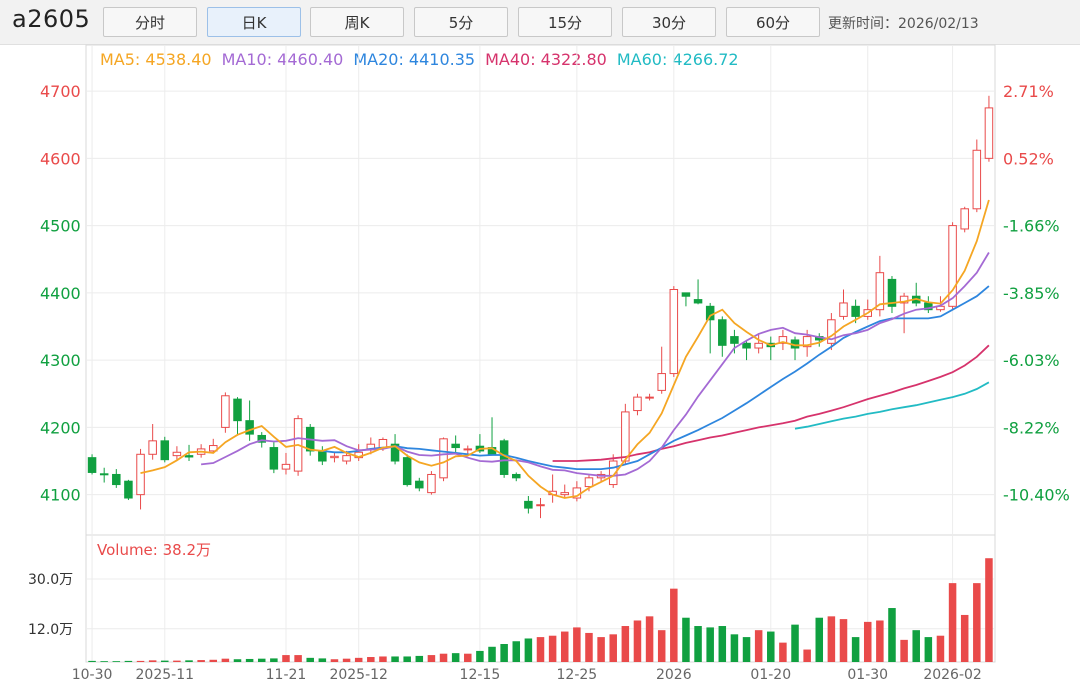 Image resolution: width=1080 pixels, height=683 pixels. I want to click on update-time-value: 2026/02/13, so click(938, 24).